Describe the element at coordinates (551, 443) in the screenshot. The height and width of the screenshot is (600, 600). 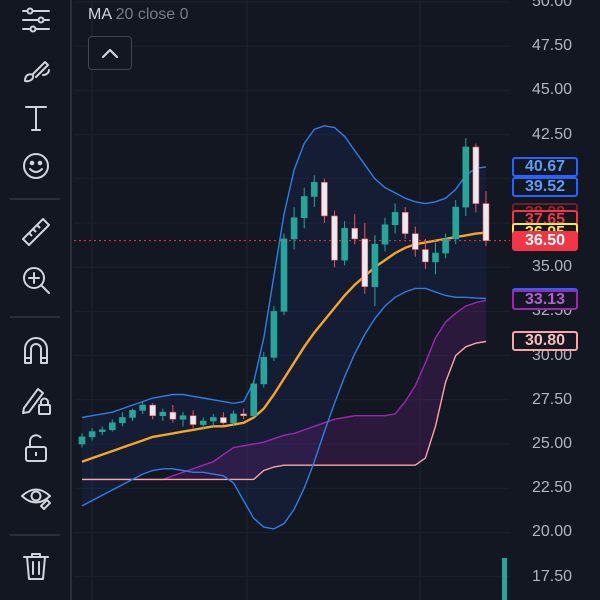
I see `price-tick-label: 25.00` at that location.